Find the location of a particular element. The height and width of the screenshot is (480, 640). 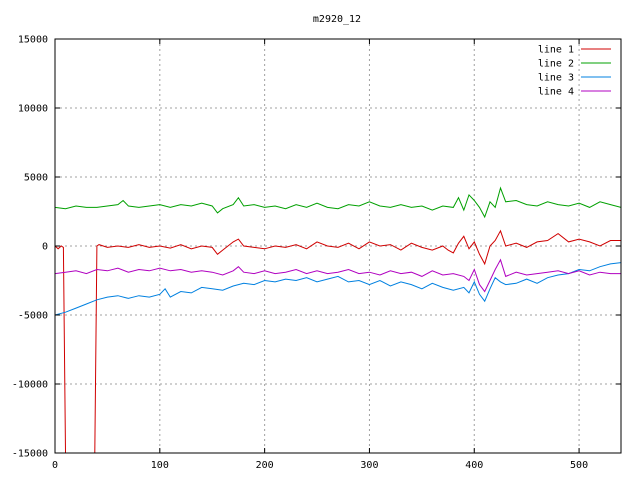

x-tick-label: 400 is located at coordinates (474, 465).